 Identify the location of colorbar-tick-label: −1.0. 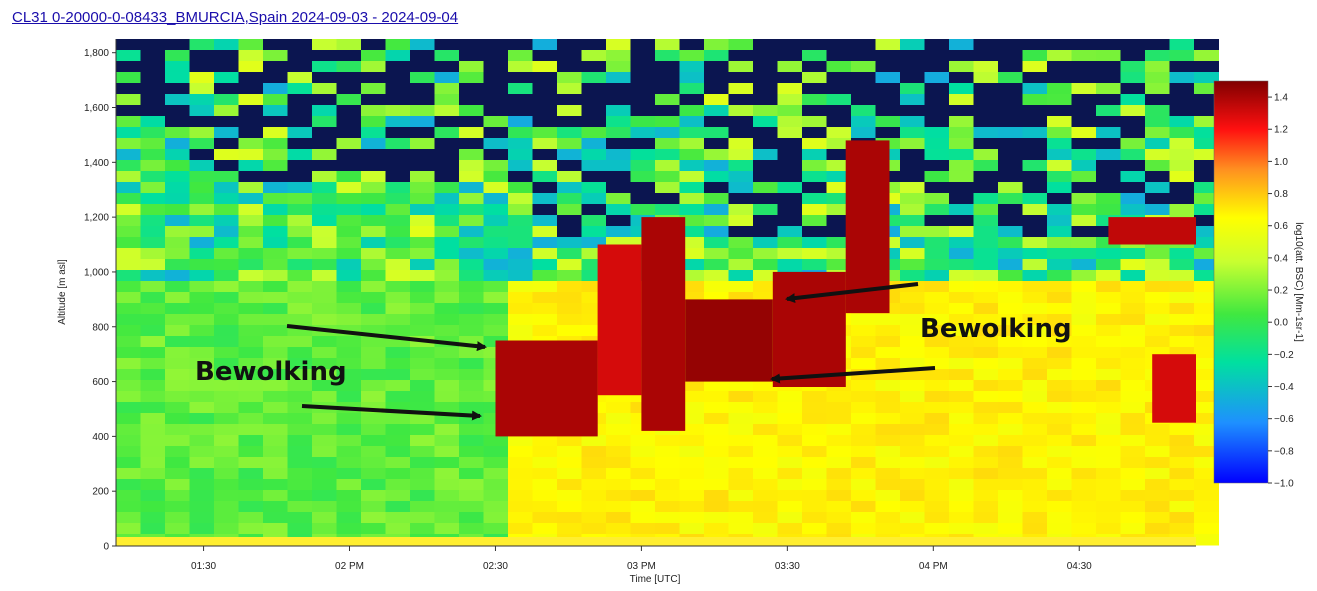
(1284, 484).